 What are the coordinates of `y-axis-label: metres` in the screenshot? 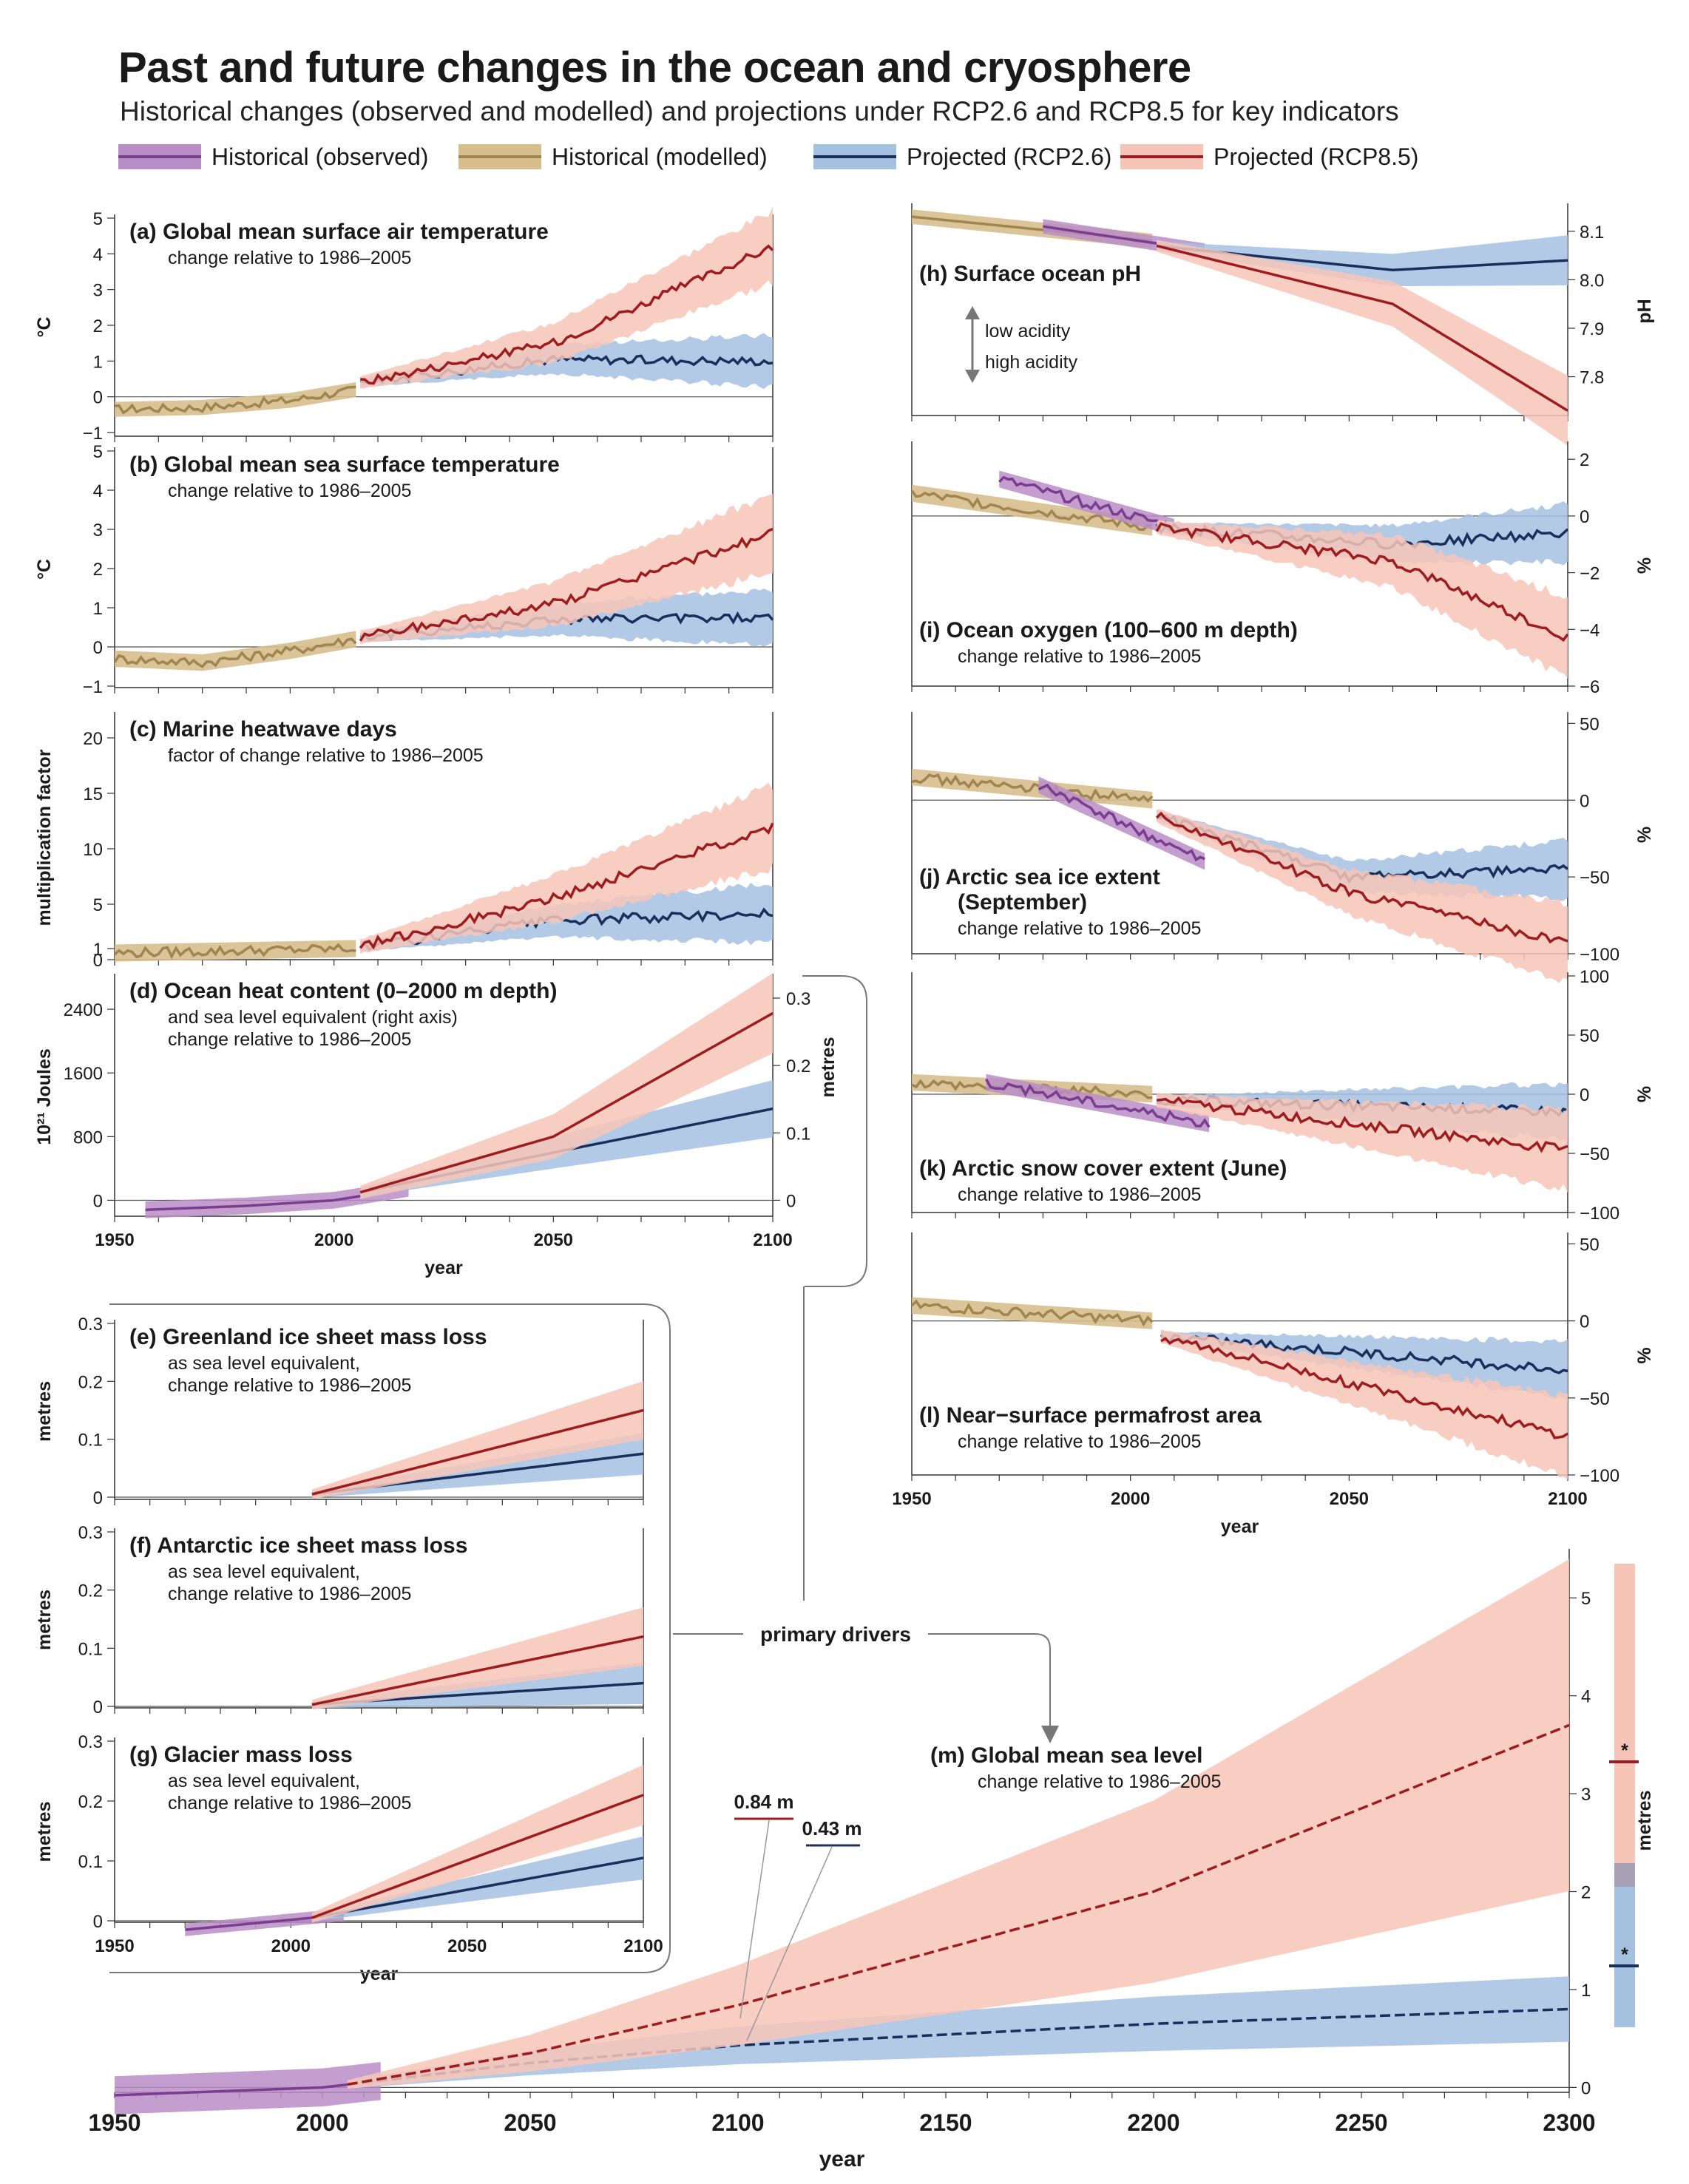 It's located at (44, 1832).